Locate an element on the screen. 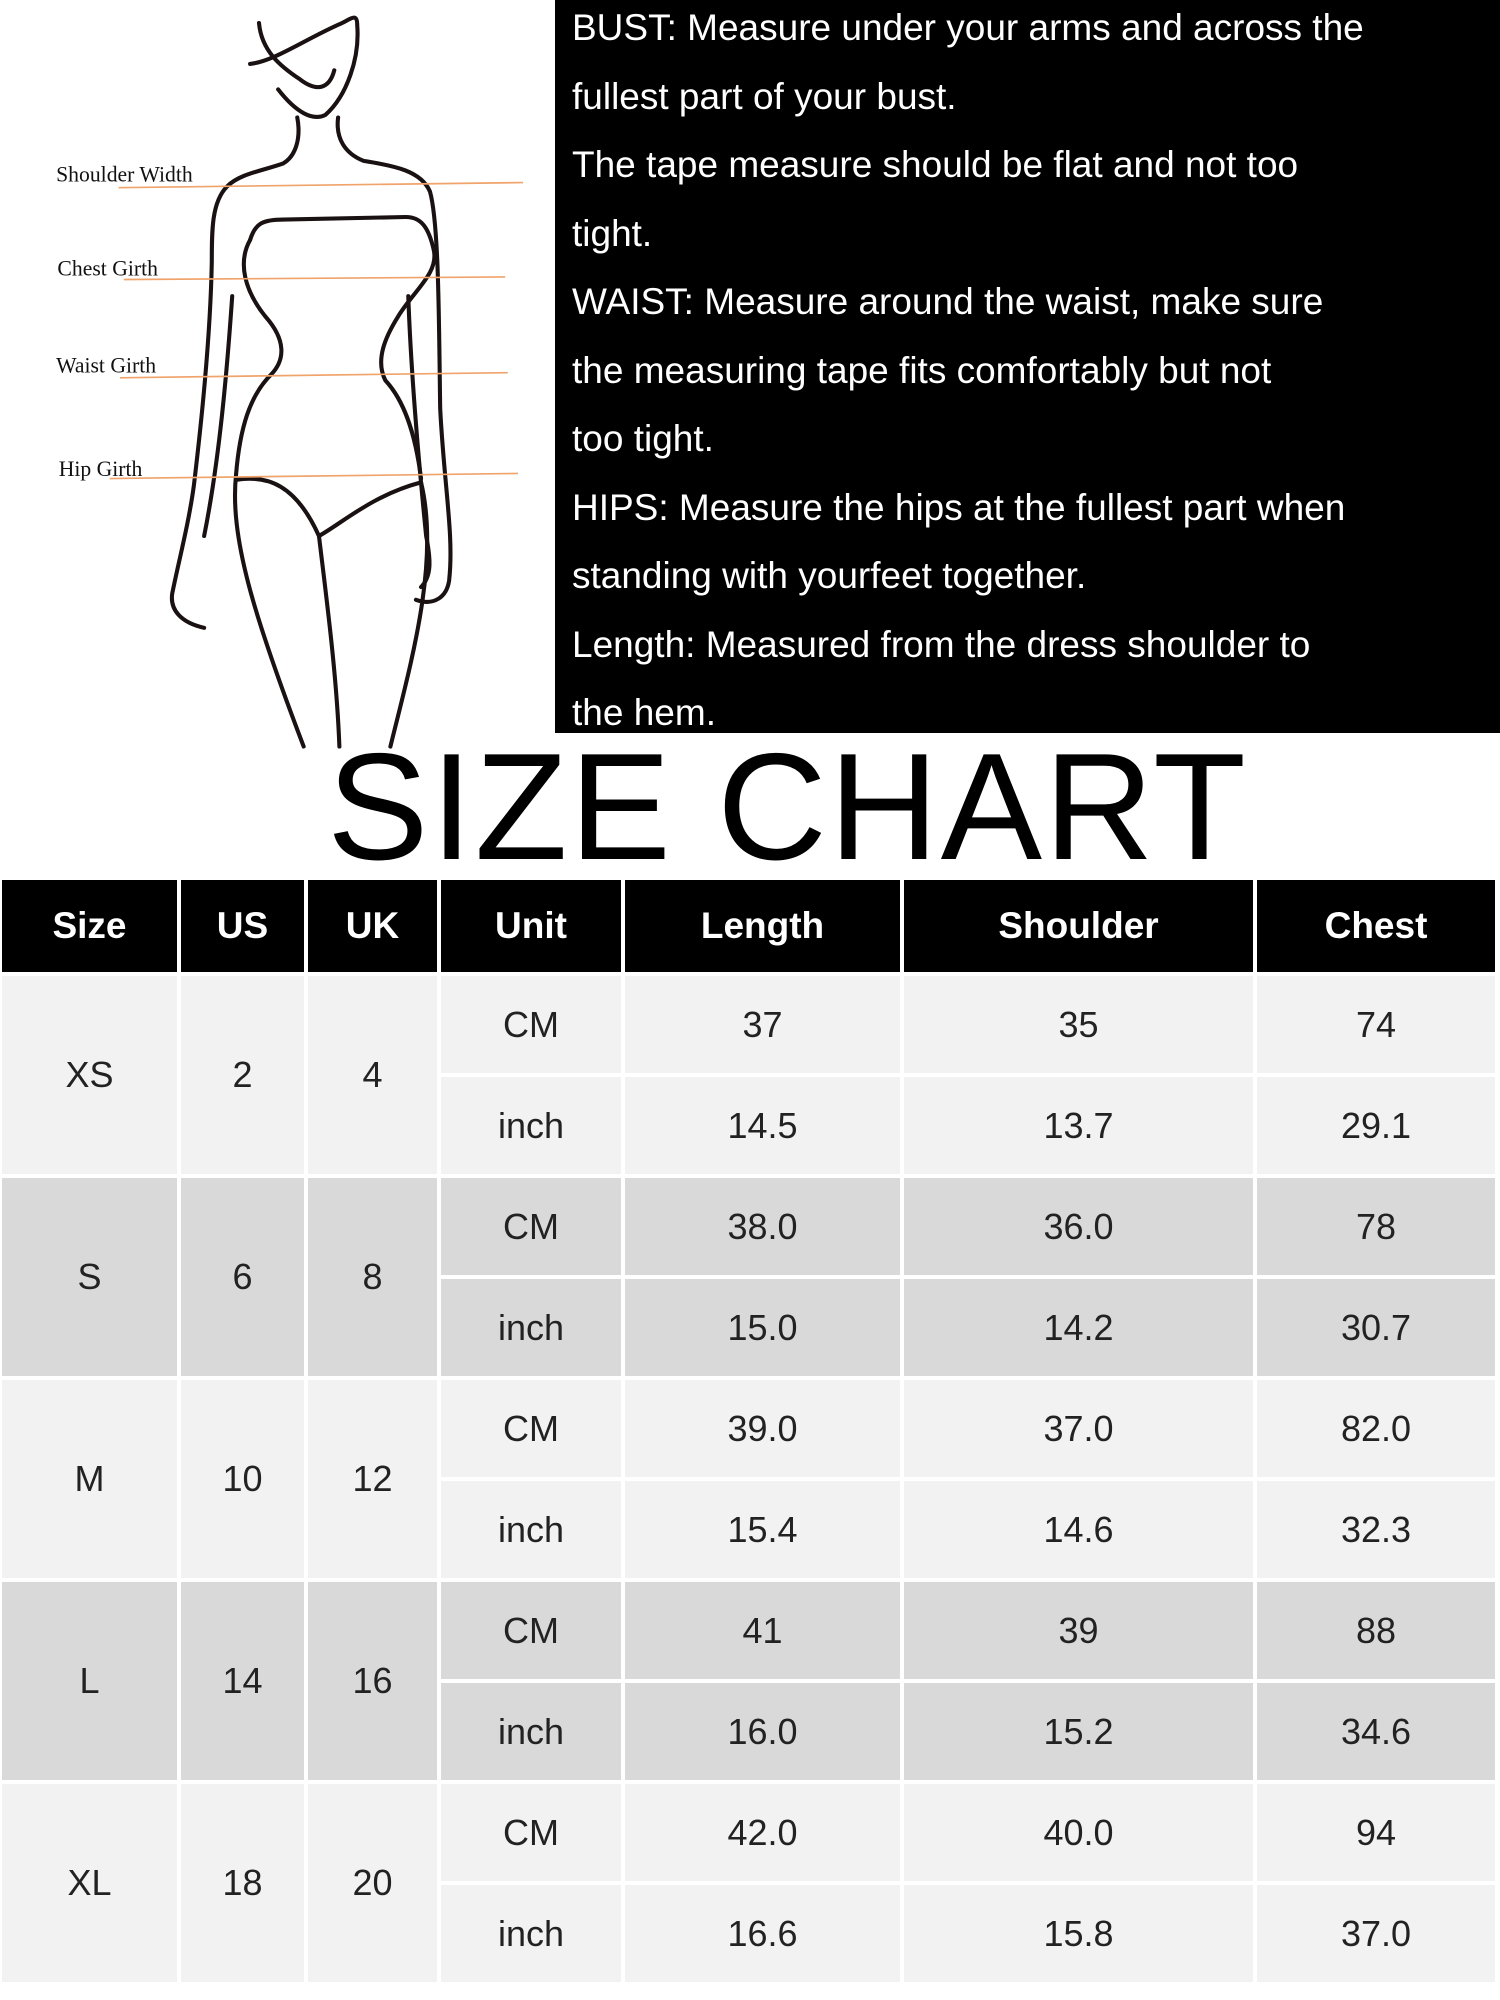 This screenshot has height=2000, width=1500. shoulder-width-line is located at coordinates (321, 185).